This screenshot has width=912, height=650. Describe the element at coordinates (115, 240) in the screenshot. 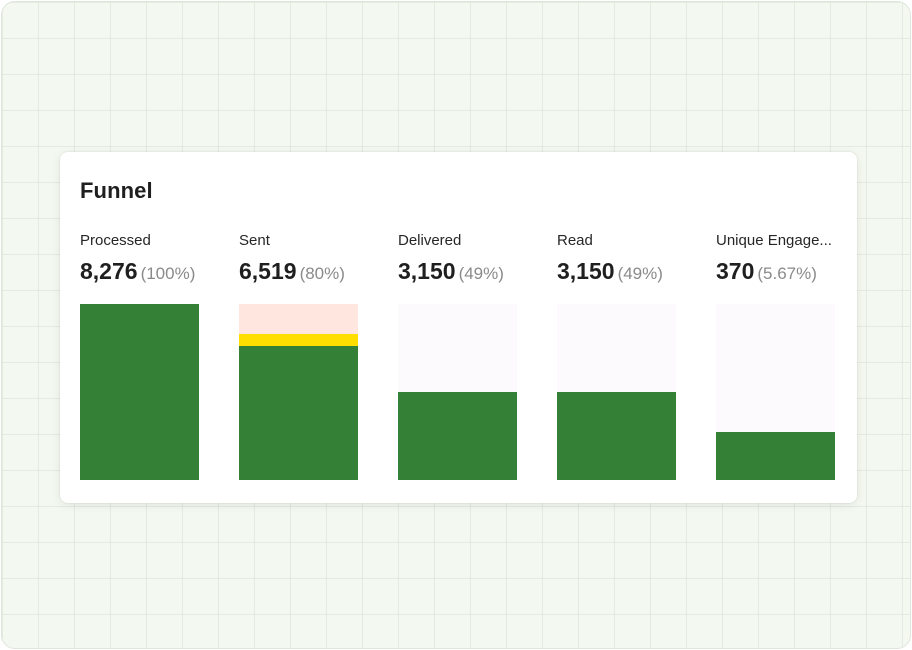

I see `stage-label: Processed` at that location.